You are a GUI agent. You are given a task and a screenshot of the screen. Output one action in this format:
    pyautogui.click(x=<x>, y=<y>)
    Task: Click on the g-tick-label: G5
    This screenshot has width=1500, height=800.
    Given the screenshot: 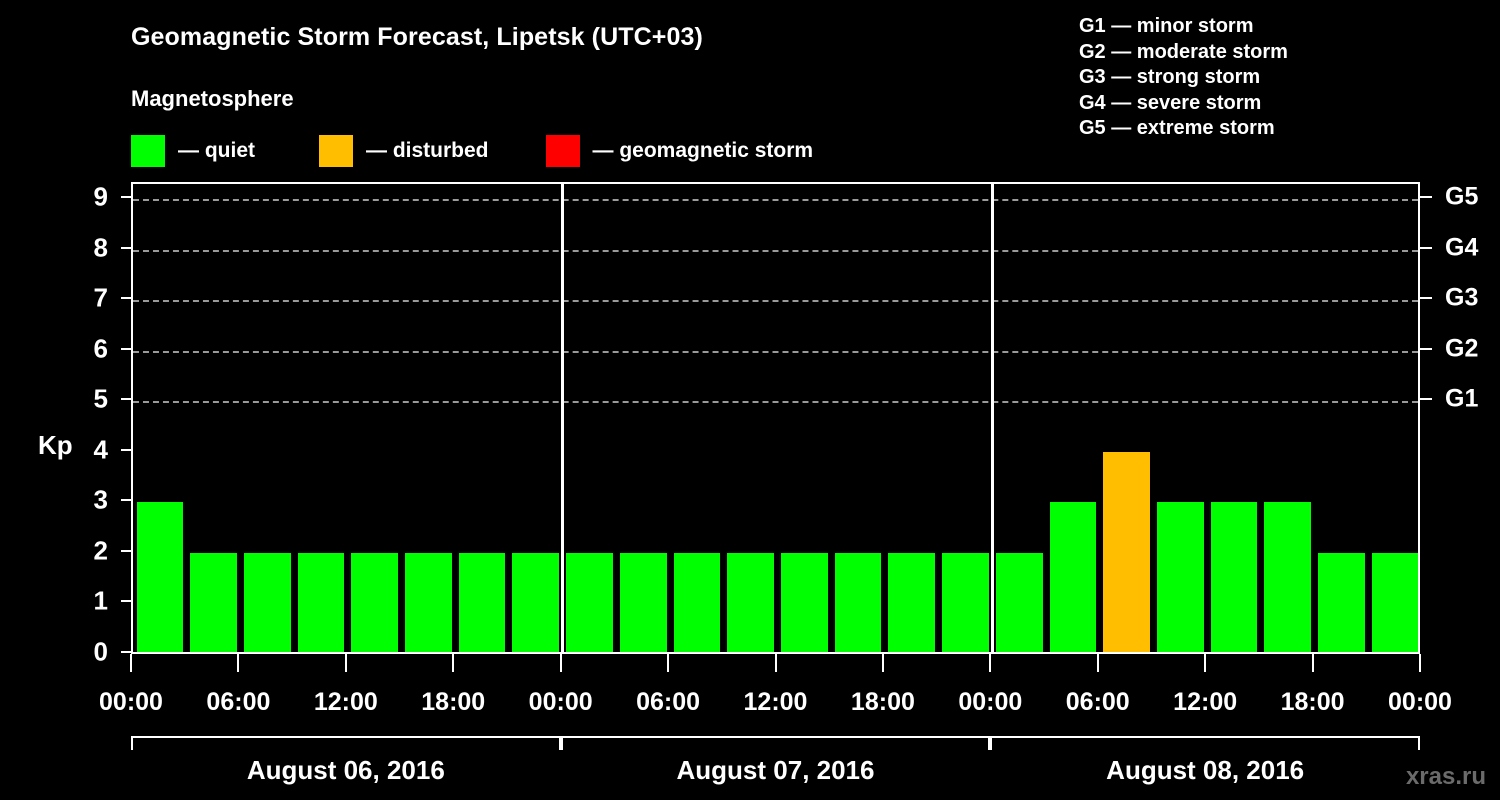 What is the action you would take?
    pyautogui.click(x=1462, y=196)
    